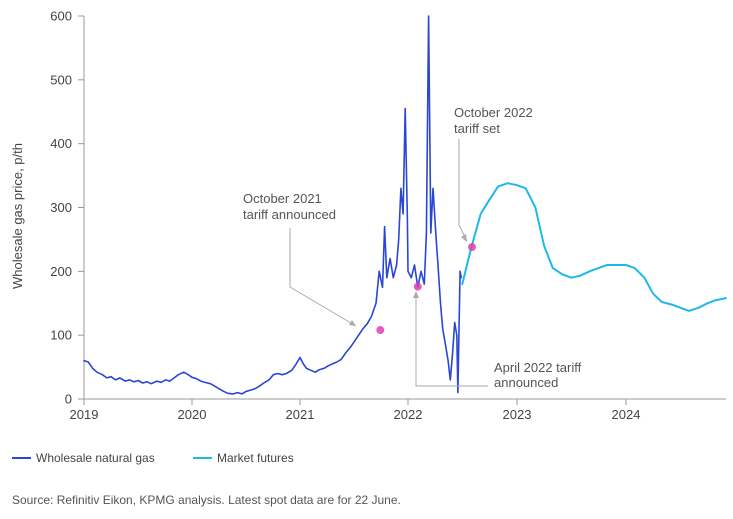 Image resolution: width=733 pixels, height=519 pixels. What do you see at coordinates (61, 335) in the screenshot?
I see `y-tick-label: 100` at bounding box center [61, 335].